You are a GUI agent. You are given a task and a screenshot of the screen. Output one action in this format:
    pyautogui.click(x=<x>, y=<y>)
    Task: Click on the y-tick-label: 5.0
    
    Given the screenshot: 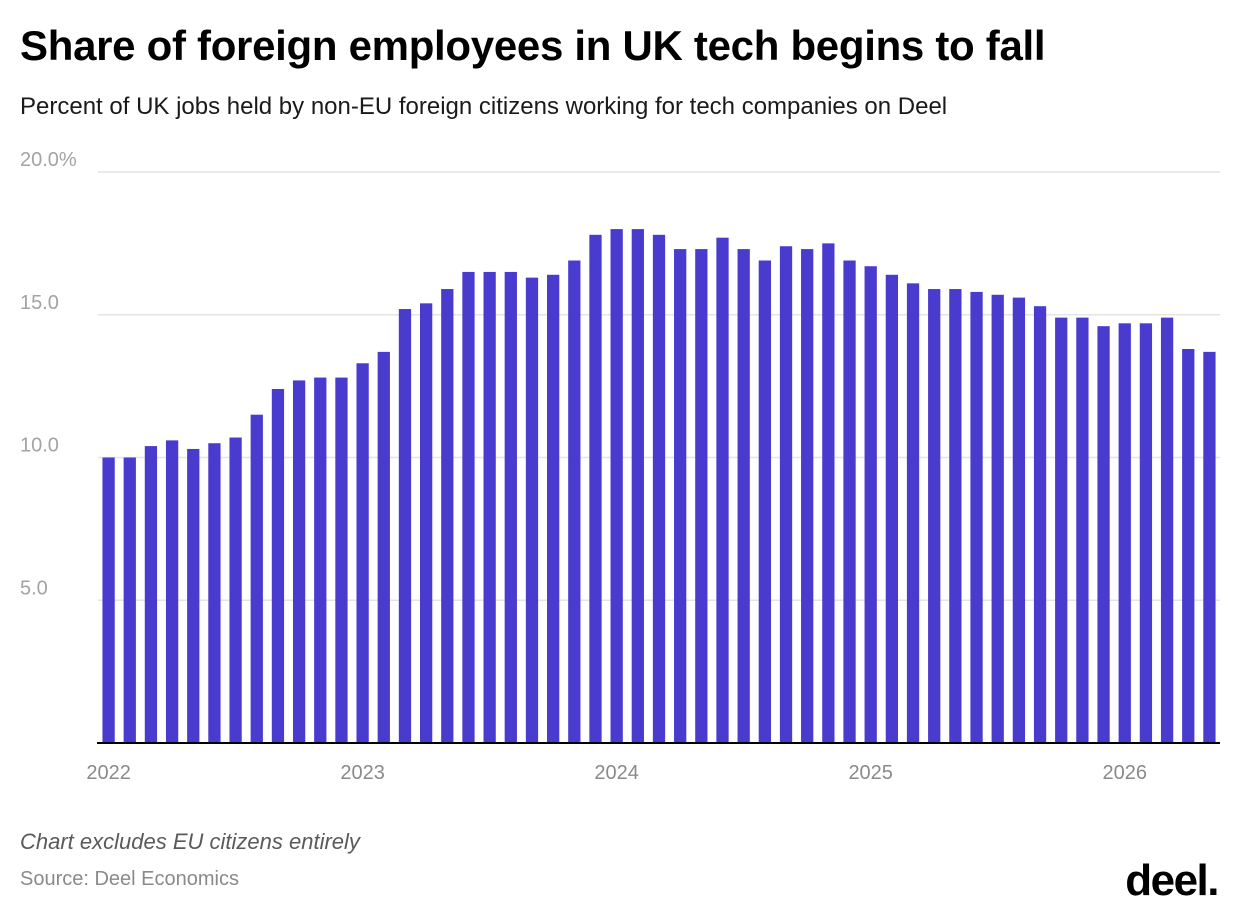 What is the action you would take?
    pyautogui.click(x=34, y=588)
    